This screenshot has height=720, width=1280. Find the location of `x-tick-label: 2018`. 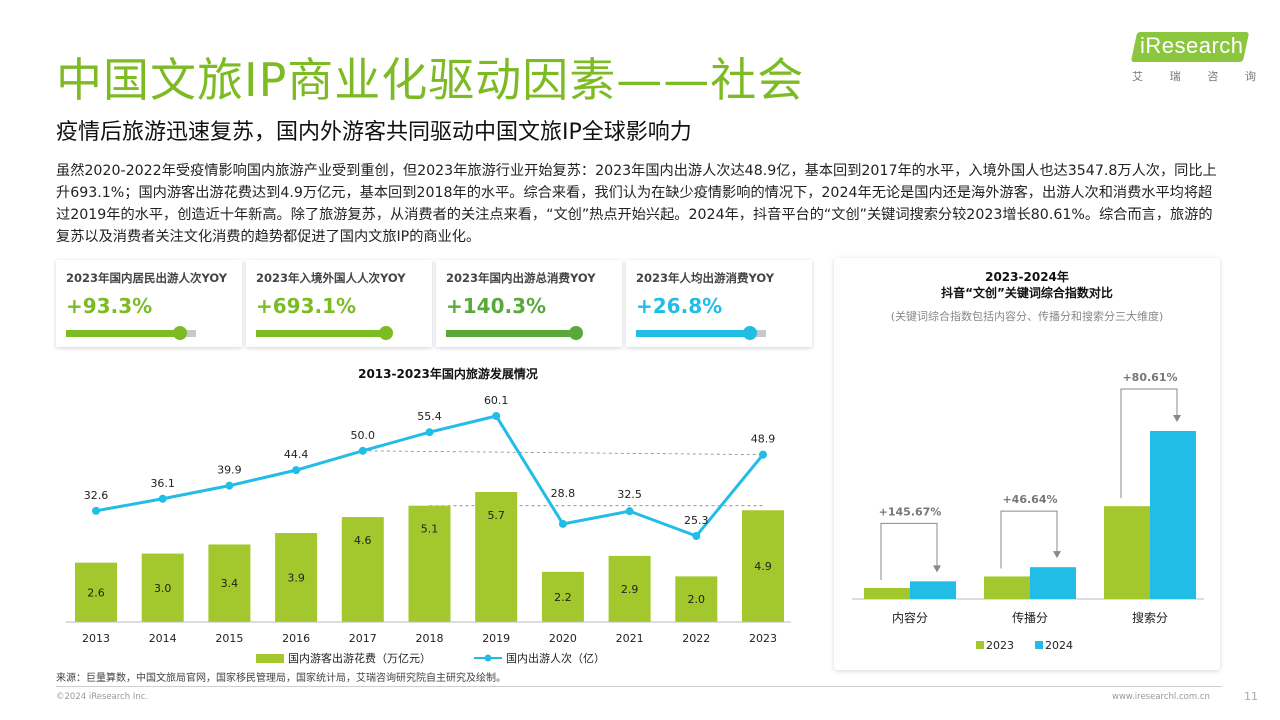

x-tick-label: 2018 is located at coordinates (430, 638).